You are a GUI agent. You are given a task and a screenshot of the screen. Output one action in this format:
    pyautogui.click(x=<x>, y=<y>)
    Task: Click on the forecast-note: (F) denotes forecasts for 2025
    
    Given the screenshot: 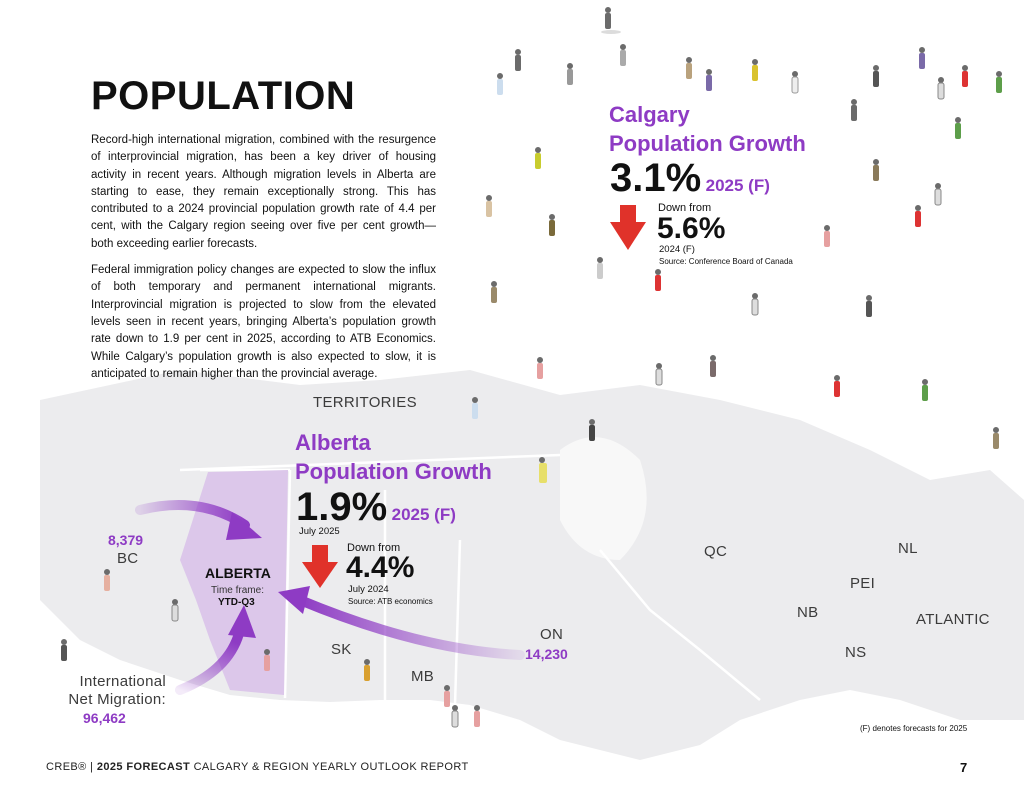 What is the action you would take?
    pyautogui.click(x=914, y=728)
    